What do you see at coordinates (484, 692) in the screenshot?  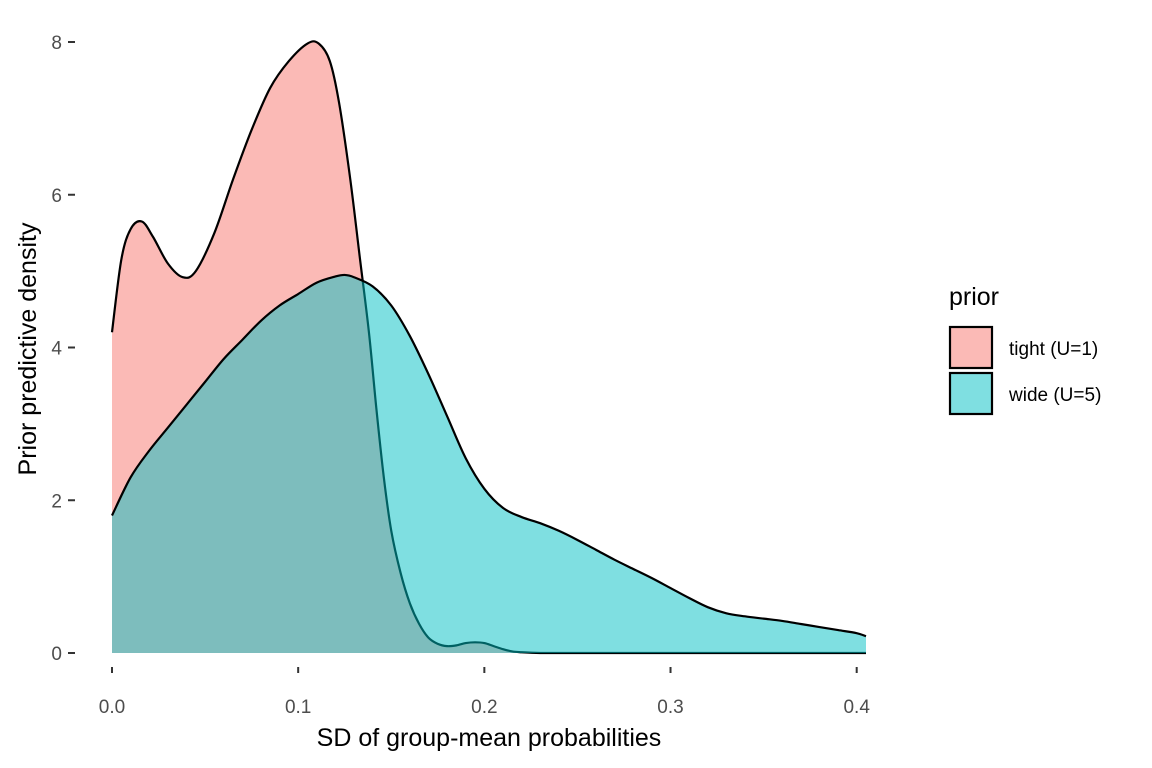 I see `x-axis: 0.0 0.1 0.2 0.3 0.4` at bounding box center [484, 692].